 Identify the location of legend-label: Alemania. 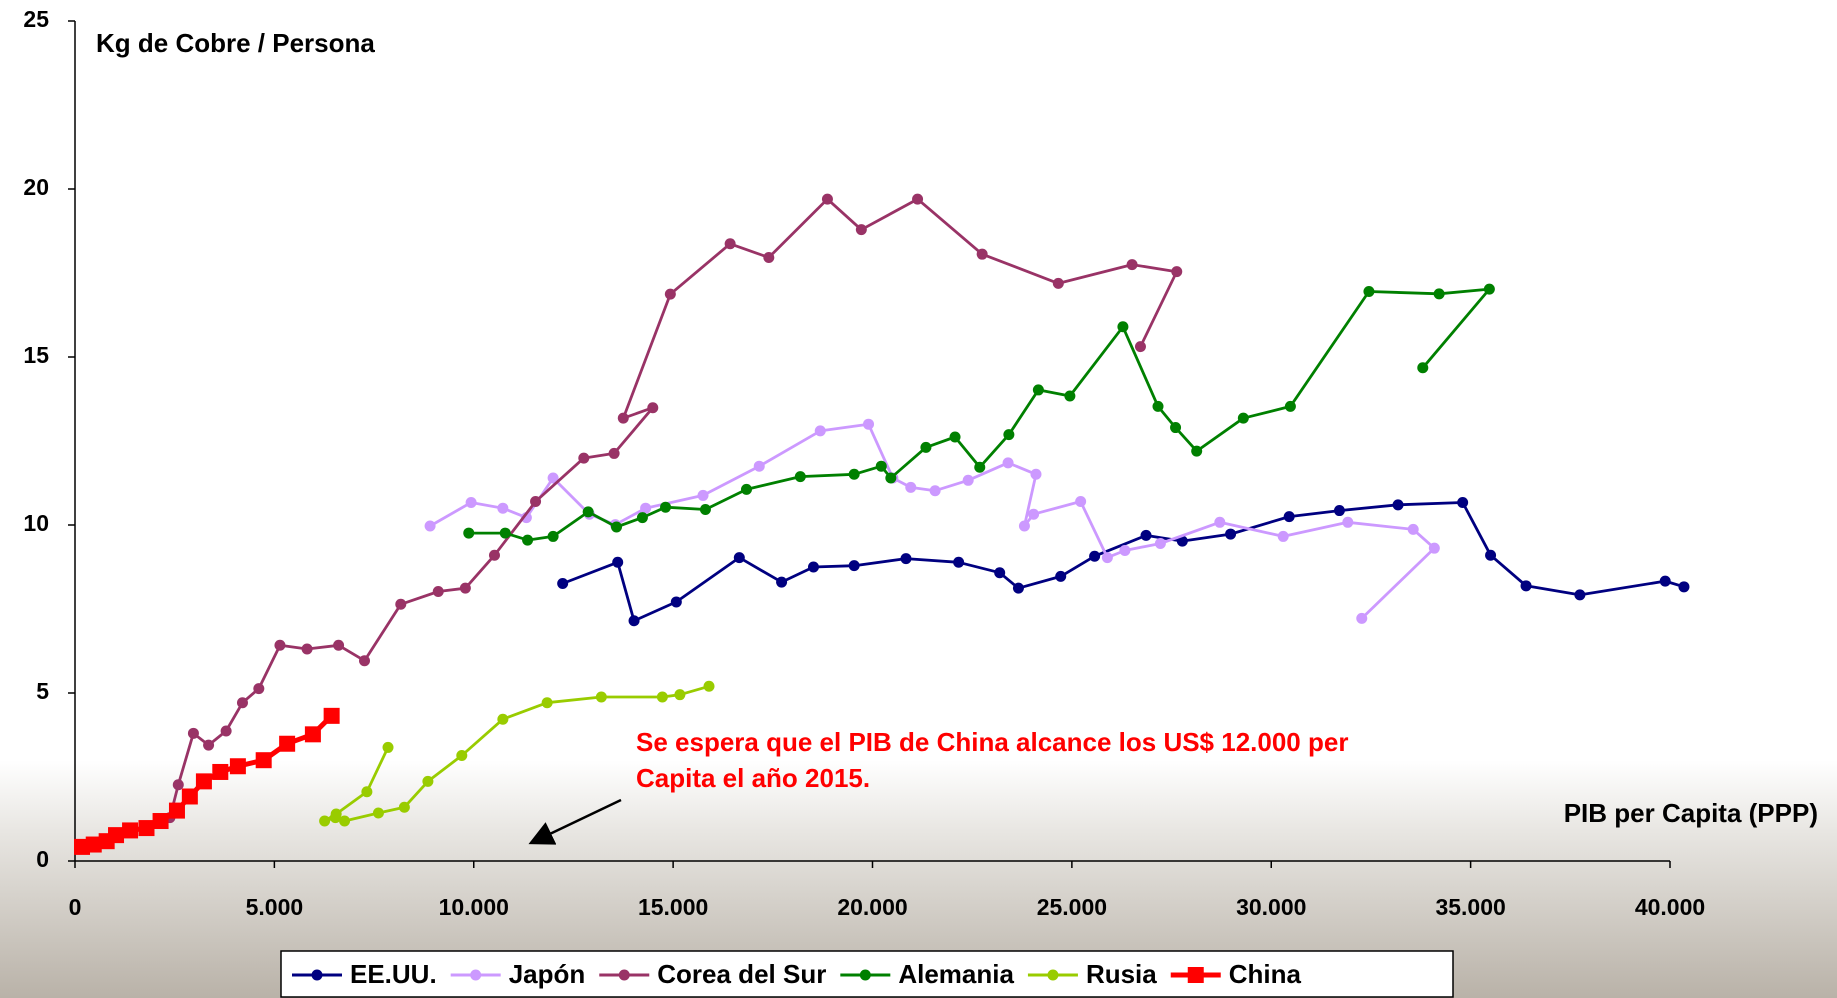
(956, 974).